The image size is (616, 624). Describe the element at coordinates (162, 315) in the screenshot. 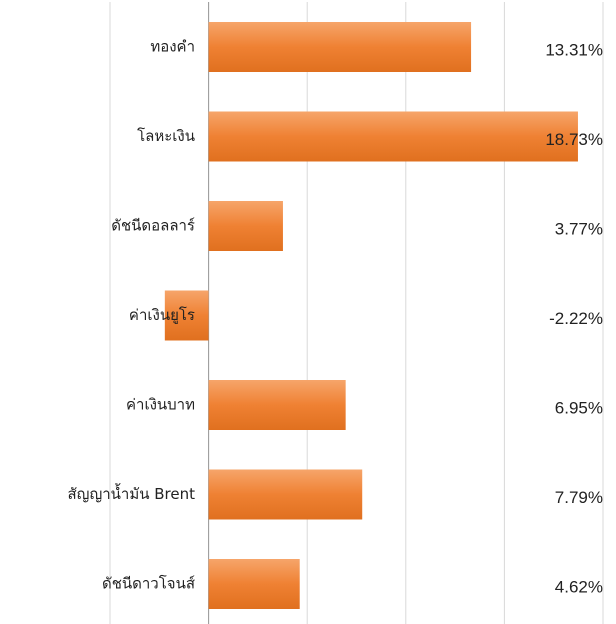

I see `category-label: ค่าเงินยูโร` at that location.